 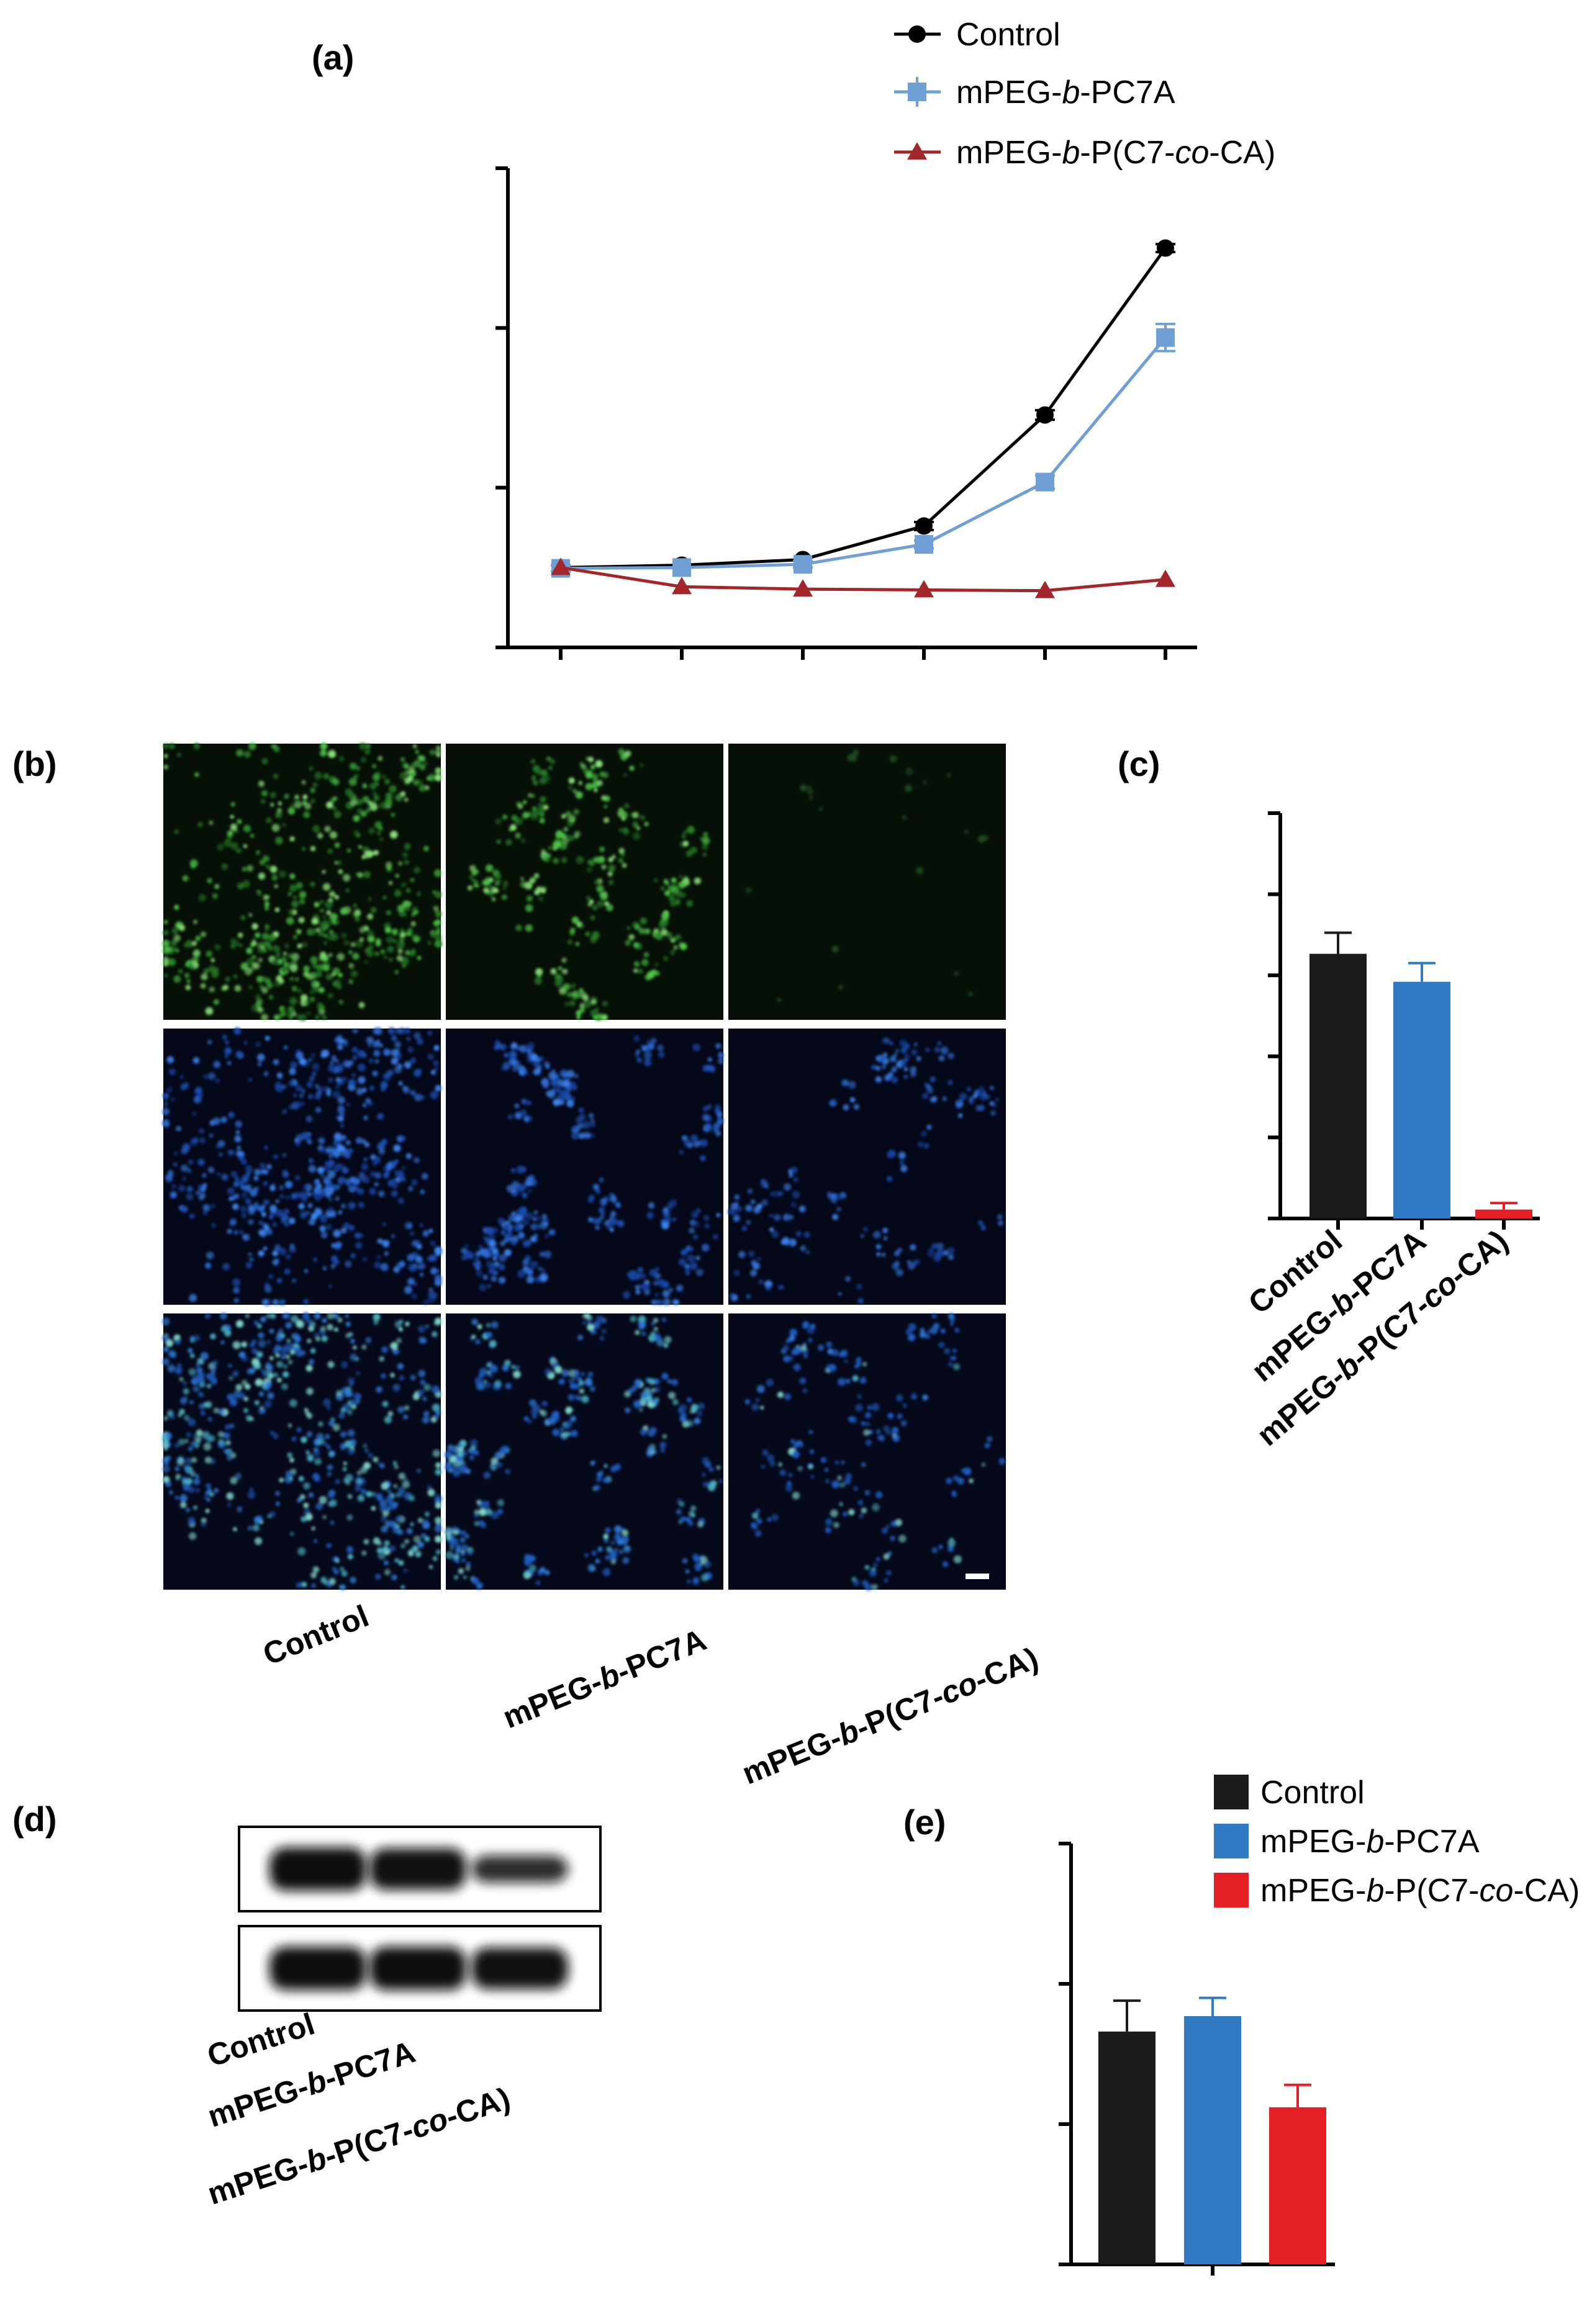 What do you see at coordinates (261, 2039) in the screenshot?
I see `blot-lane-label-0: Control` at bounding box center [261, 2039].